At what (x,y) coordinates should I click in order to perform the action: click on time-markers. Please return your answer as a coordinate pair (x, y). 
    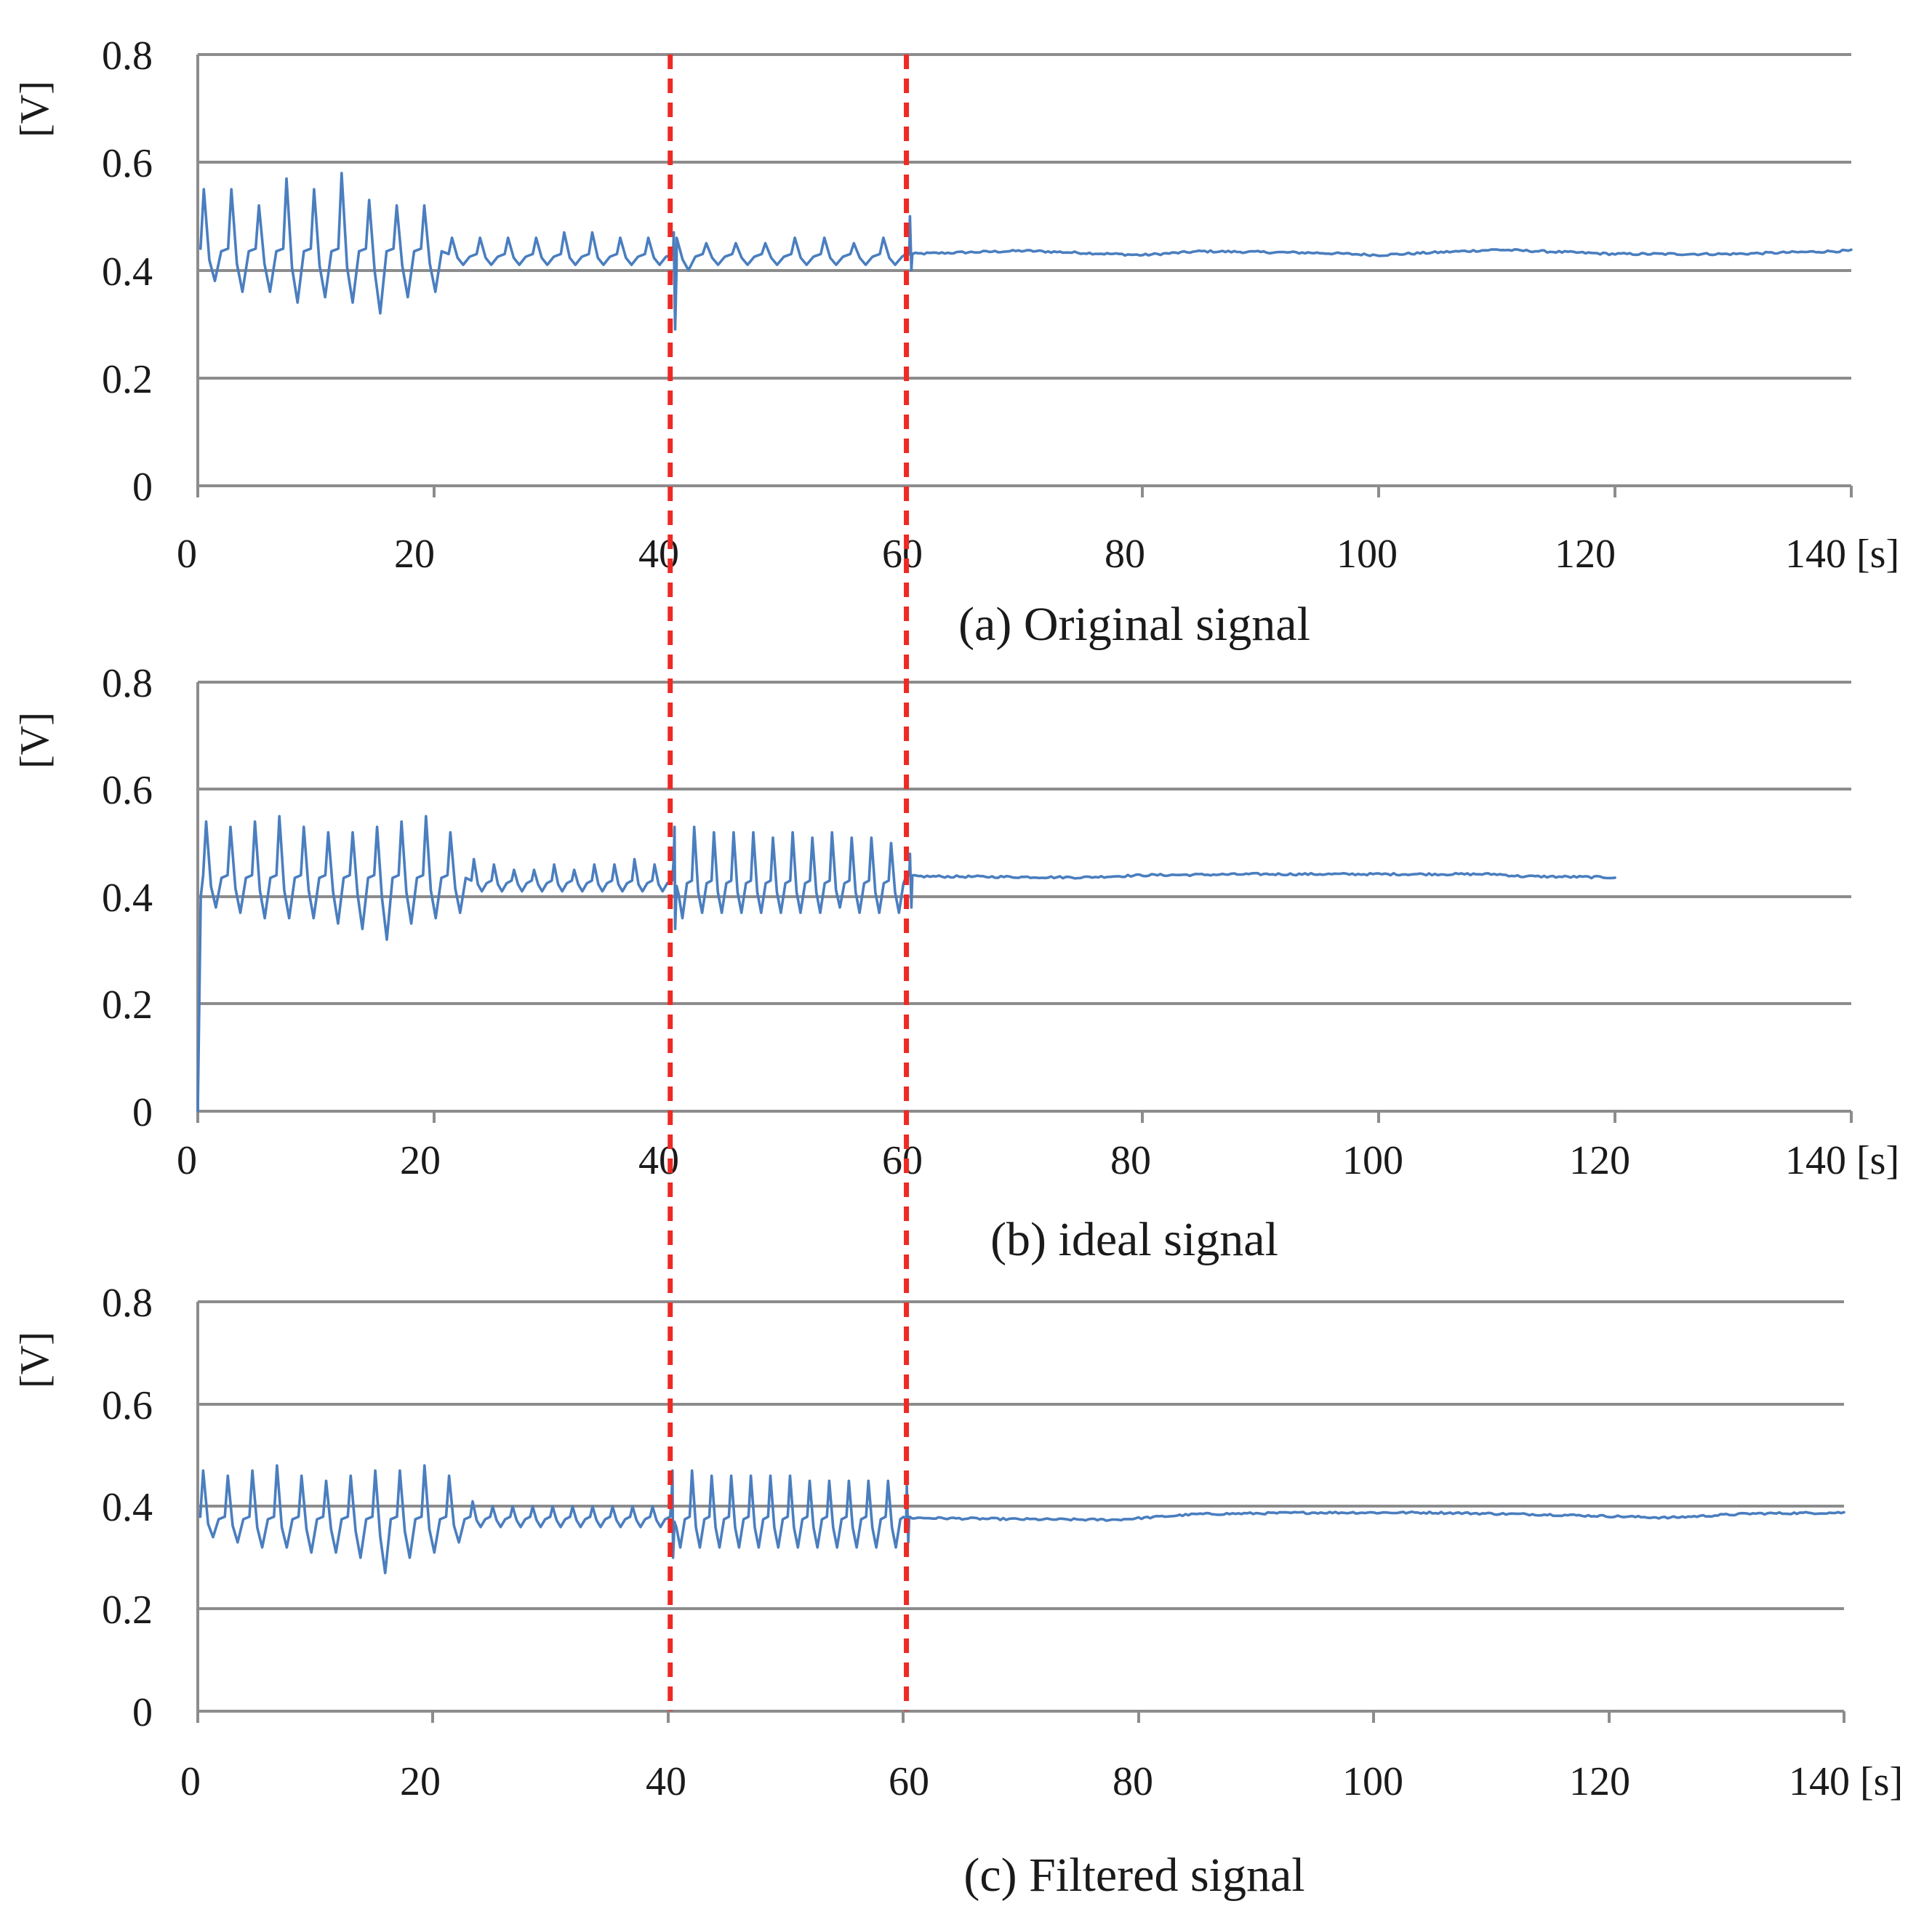
    Looking at the image, I should click on (789, 883).